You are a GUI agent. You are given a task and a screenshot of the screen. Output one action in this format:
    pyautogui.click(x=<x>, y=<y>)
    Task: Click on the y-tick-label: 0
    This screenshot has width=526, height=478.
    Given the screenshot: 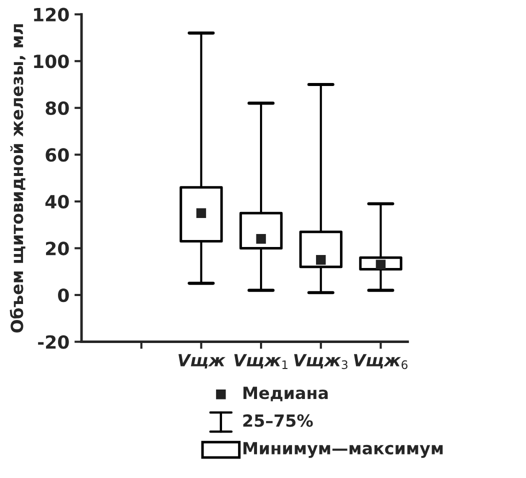 What is the action you would take?
    pyautogui.click(x=63, y=295)
    